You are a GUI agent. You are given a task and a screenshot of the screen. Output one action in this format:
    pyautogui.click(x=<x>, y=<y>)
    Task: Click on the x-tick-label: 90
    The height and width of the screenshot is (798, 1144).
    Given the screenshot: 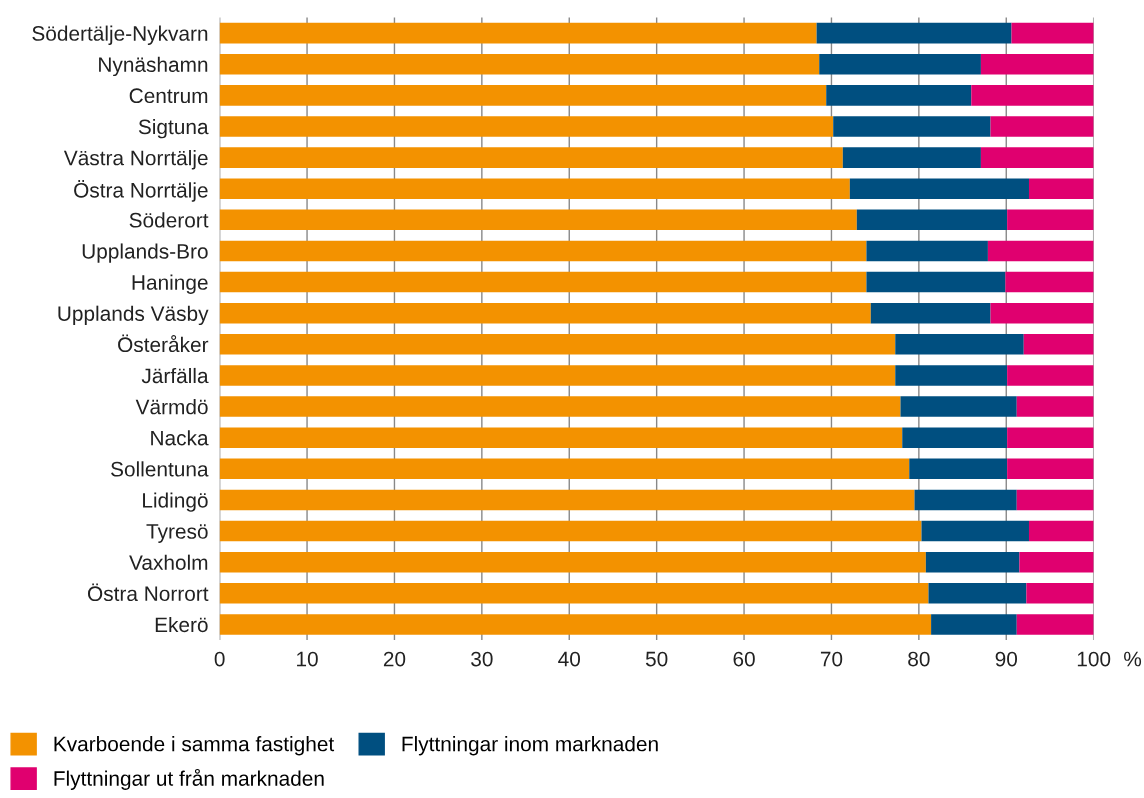 What is the action you would take?
    pyautogui.click(x=1006, y=659)
    